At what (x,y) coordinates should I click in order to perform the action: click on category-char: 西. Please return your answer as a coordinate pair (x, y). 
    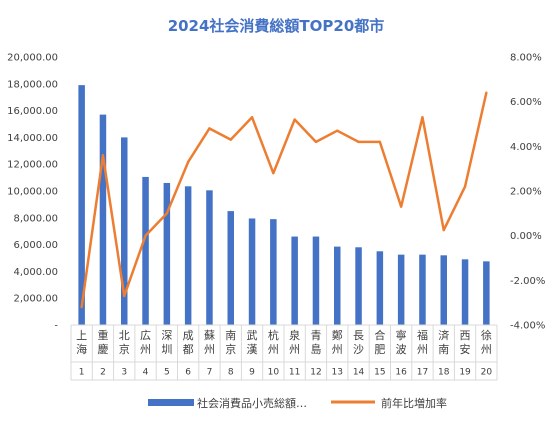
    Looking at the image, I should click on (465, 335).